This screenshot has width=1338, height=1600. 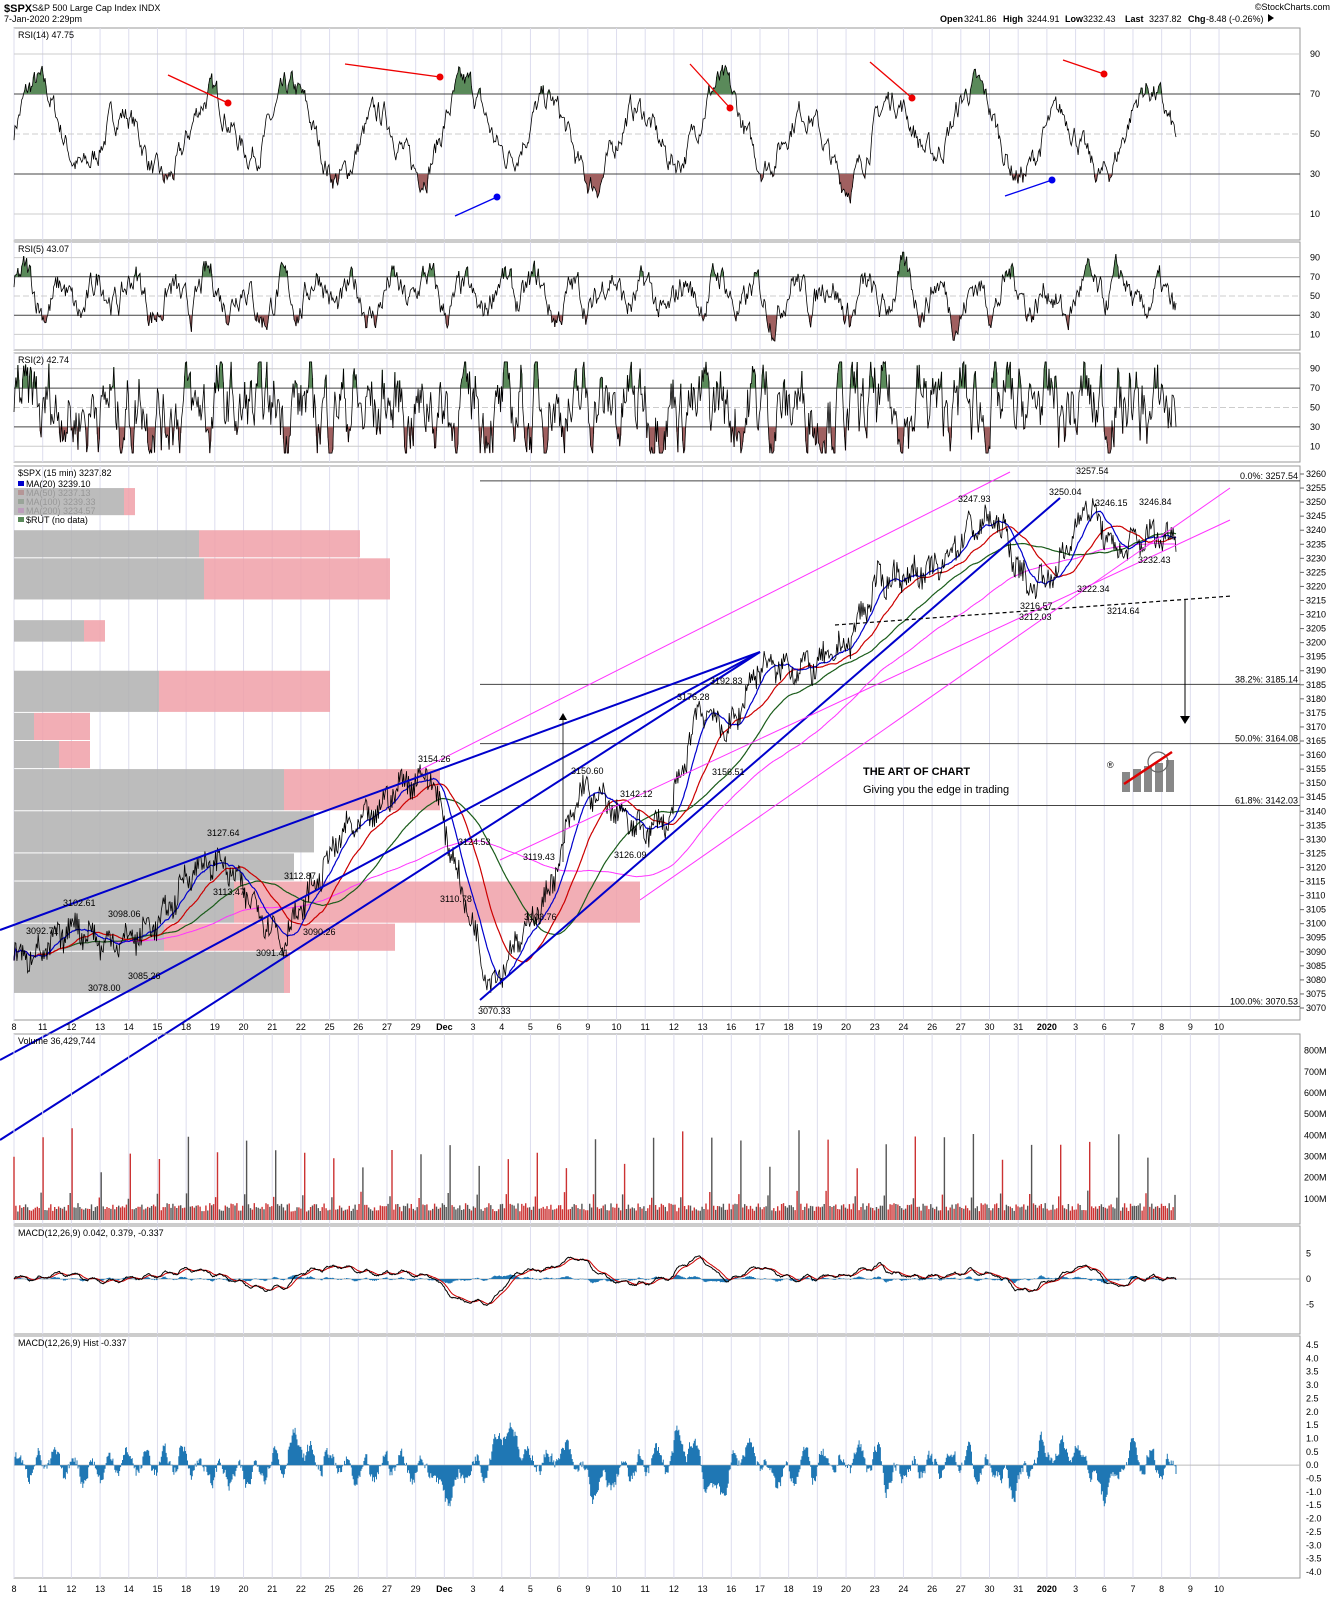 What do you see at coordinates (587, 264) in the screenshot?
I see `rsi5-overbought-fill` at bounding box center [587, 264].